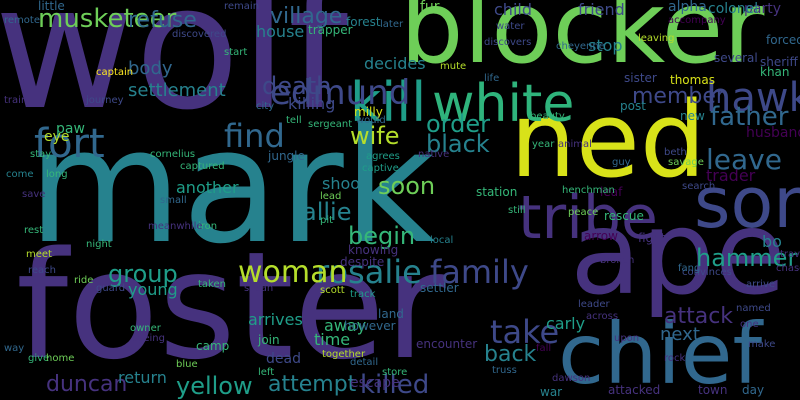 The image size is (800, 400). Describe the element at coordinates (373, 250) in the screenshot. I see `word-several: knowing` at that location.